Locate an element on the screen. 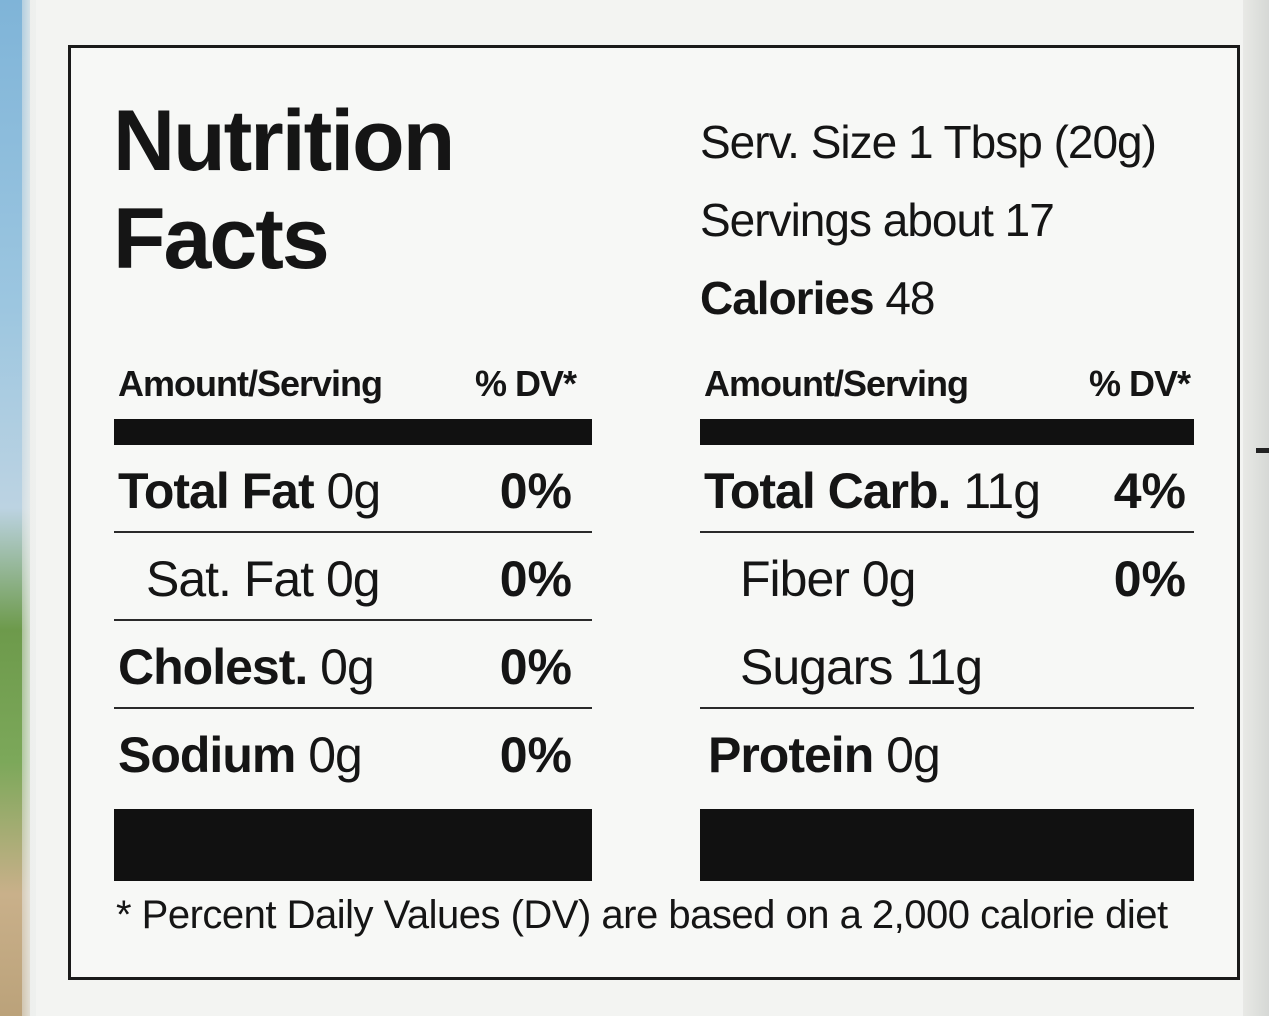 The height and width of the screenshot is (1016, 1269). nutrient-name: Cholest. 0g is located at coordinates (246, 667).